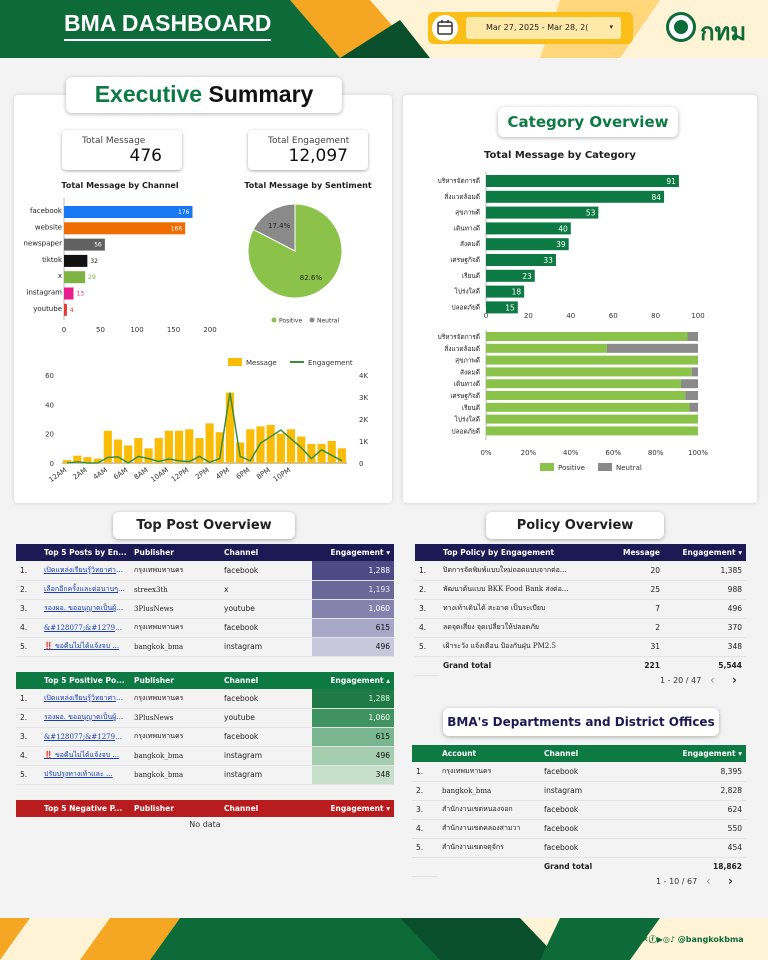  I want to click on no-data-message: No data, so click(205, 824).